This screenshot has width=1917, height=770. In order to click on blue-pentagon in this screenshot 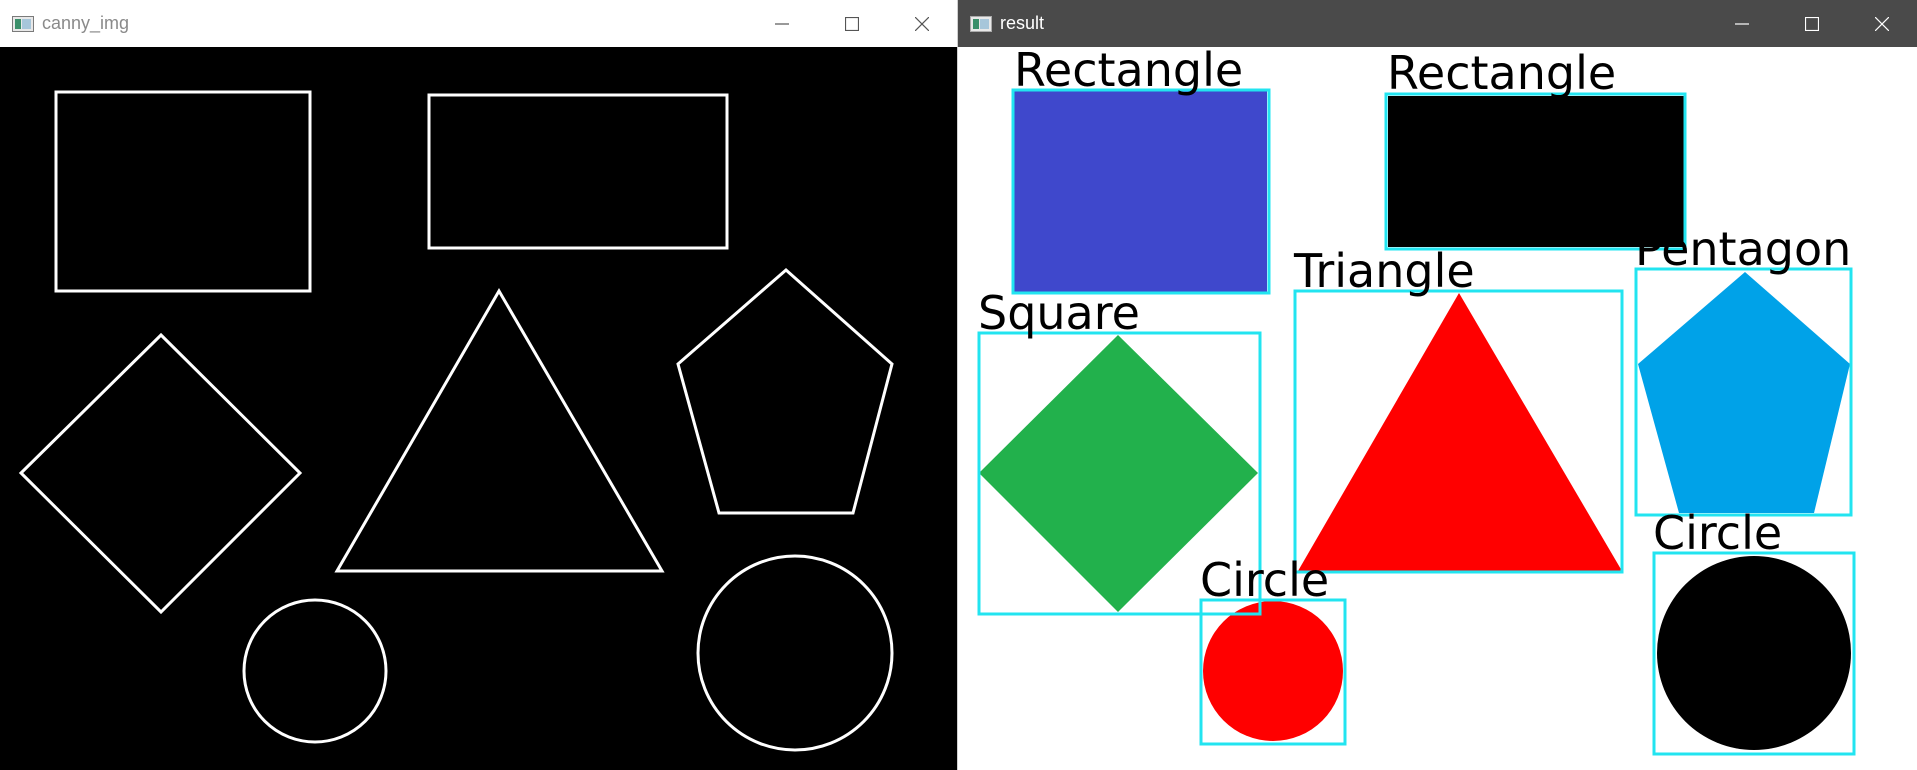, I will do `click(1744, 392)`.